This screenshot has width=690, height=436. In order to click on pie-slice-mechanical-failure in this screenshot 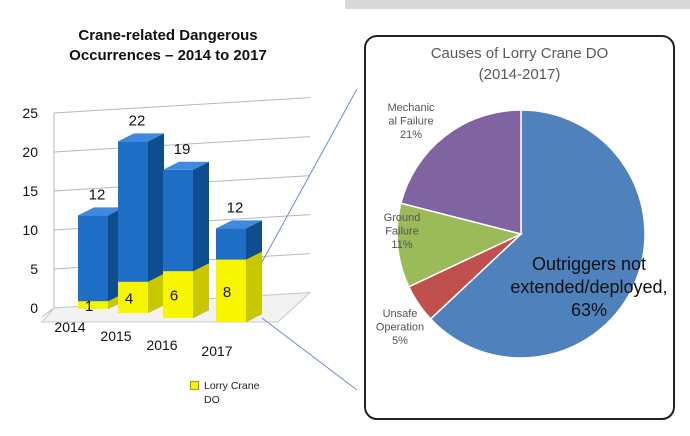, I will do `click(460, 172)`.